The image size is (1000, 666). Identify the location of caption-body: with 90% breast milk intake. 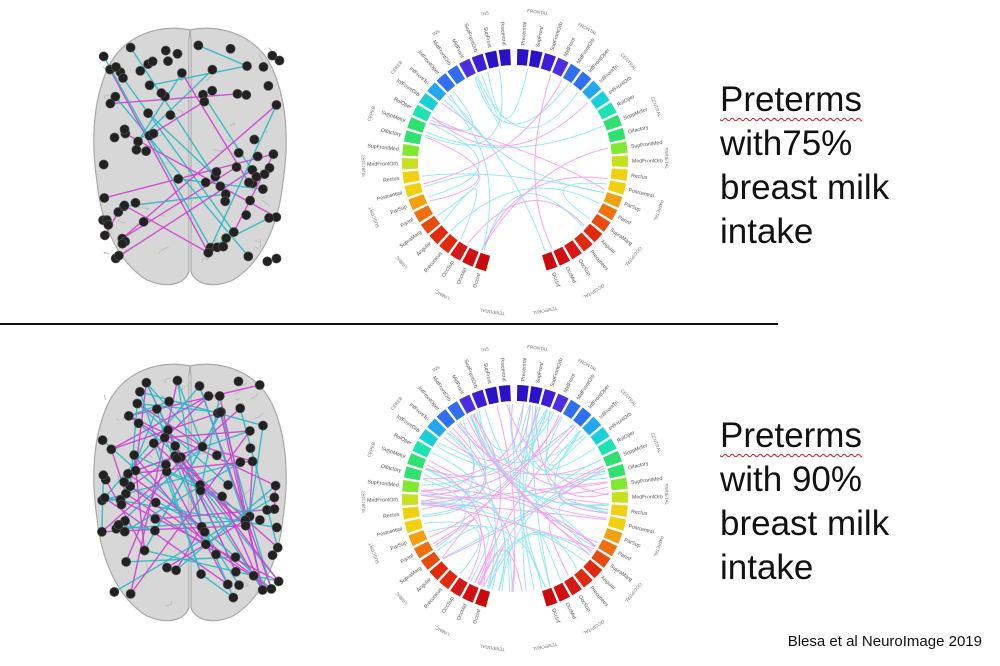
(805, 523).